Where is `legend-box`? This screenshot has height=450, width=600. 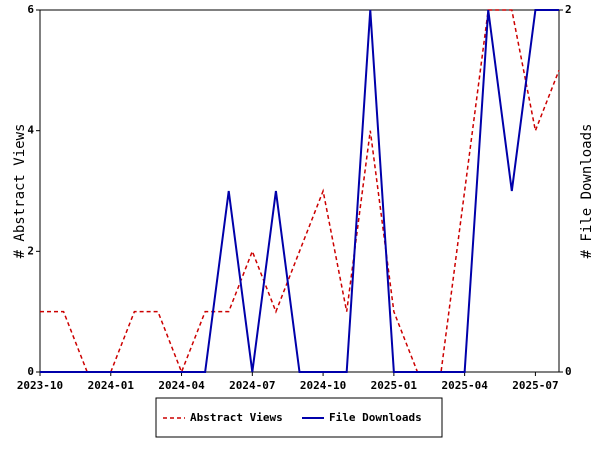 legend-box is located at coordinates (299, 417).